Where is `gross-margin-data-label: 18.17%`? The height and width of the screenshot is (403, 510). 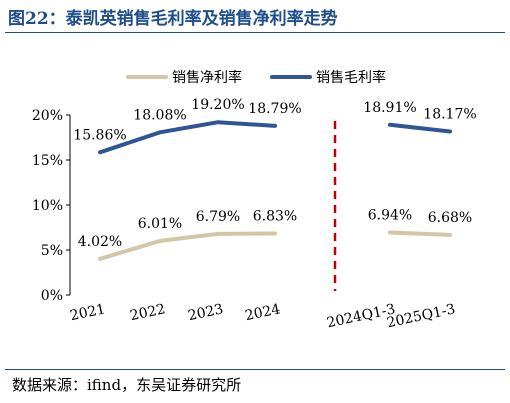
gross-margin-data-label: 18.17% is located at coordinates (449, 114).